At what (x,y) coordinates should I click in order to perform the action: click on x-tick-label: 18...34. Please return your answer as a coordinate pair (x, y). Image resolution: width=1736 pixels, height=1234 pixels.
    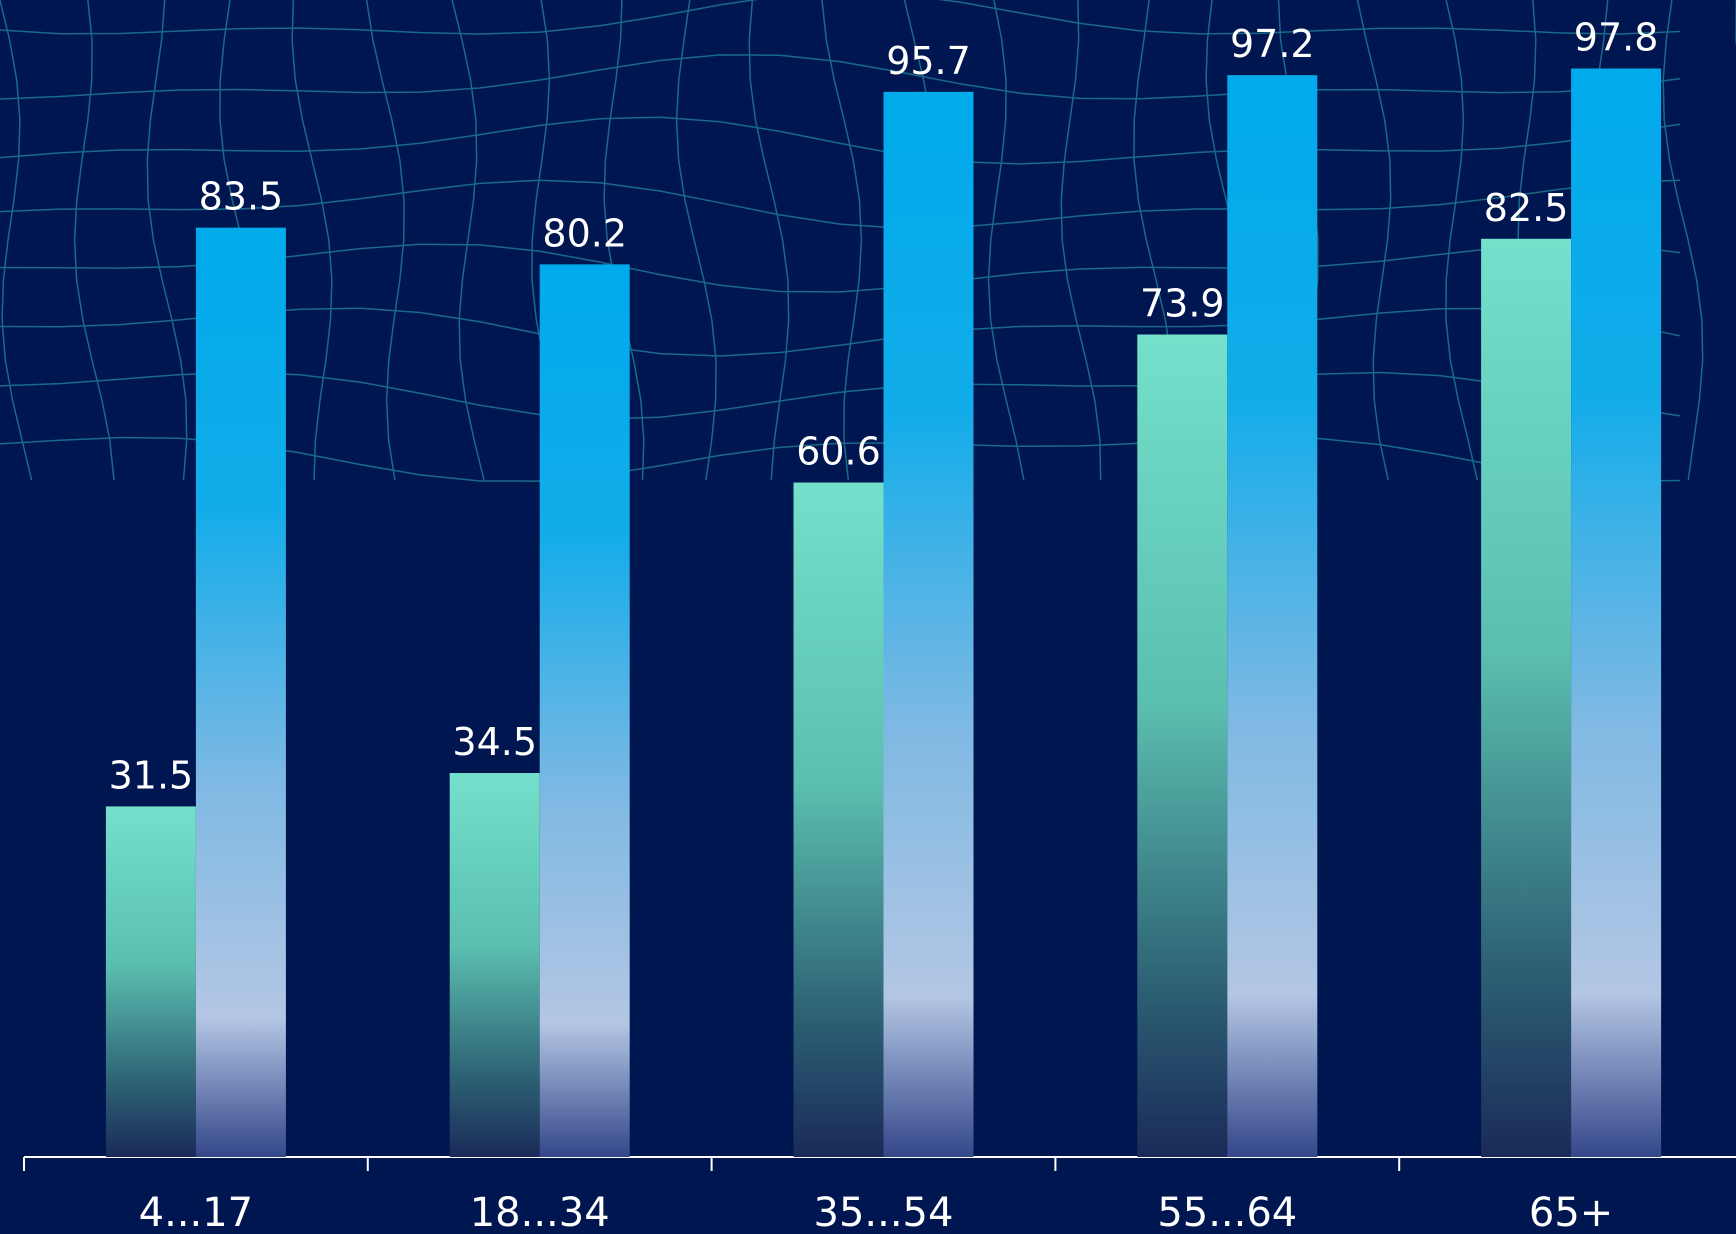
    Looking at the image, I should click on (540, 1212).